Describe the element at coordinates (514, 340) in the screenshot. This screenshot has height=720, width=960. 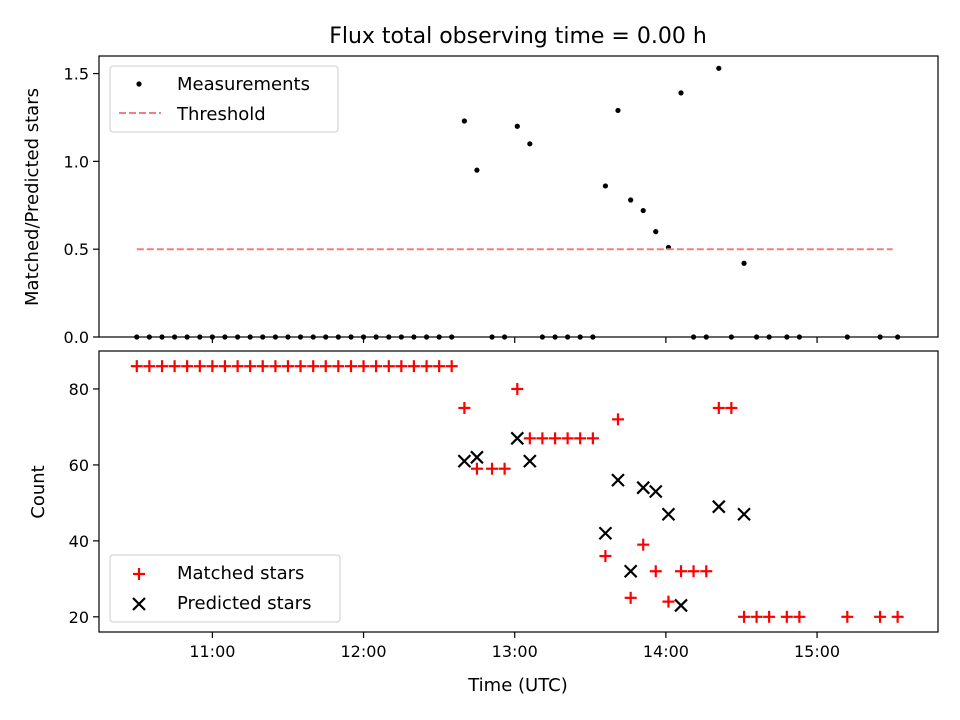
I see `top-x-ticks` at that location.